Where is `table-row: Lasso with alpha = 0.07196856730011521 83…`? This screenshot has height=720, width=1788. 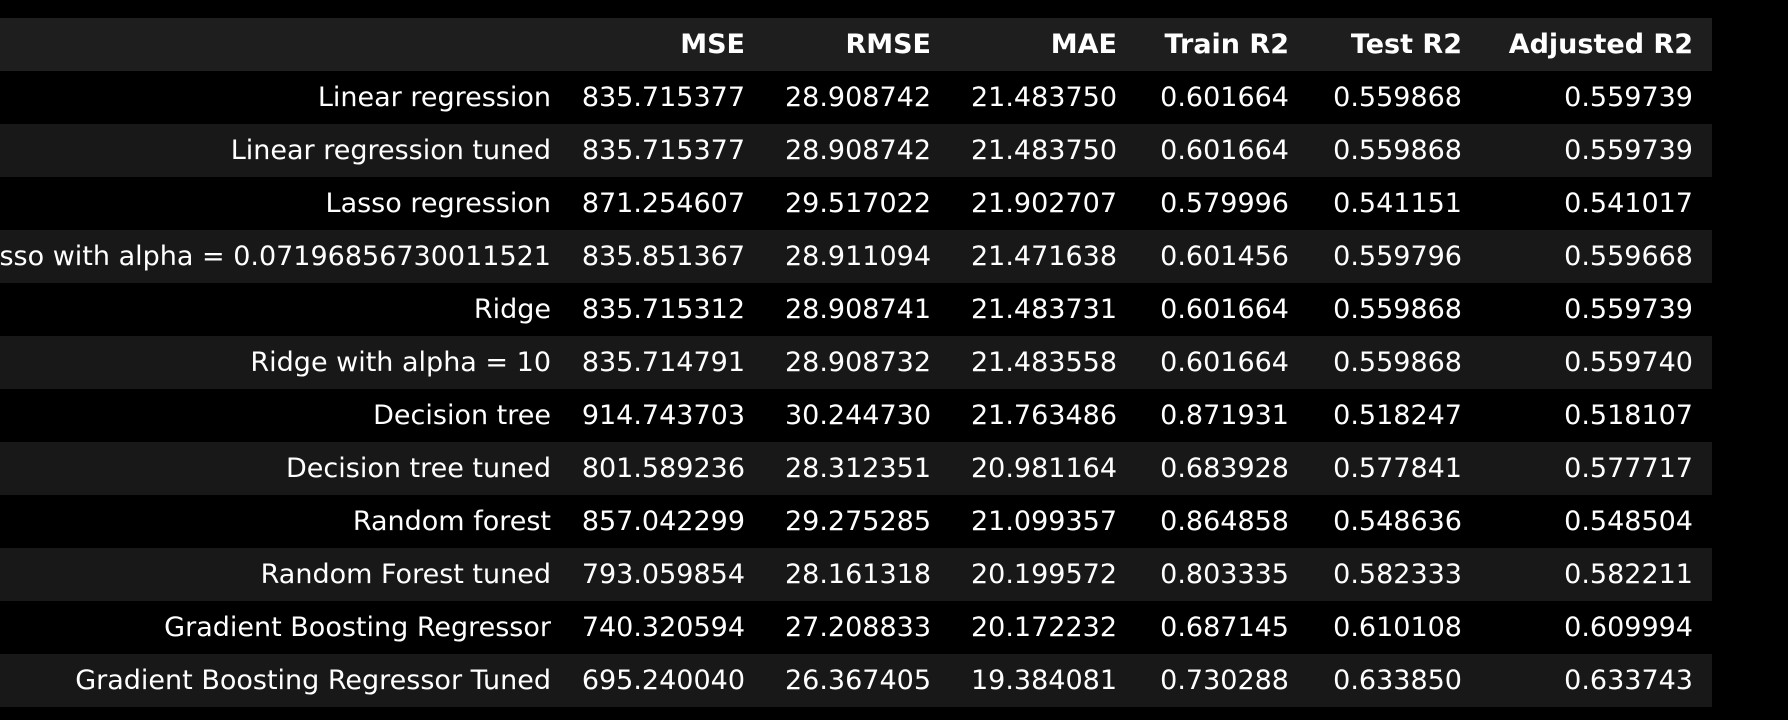
table-row: Lasso with alpha = 0.07196856730011521 83… is located at coordinates (856, 256).